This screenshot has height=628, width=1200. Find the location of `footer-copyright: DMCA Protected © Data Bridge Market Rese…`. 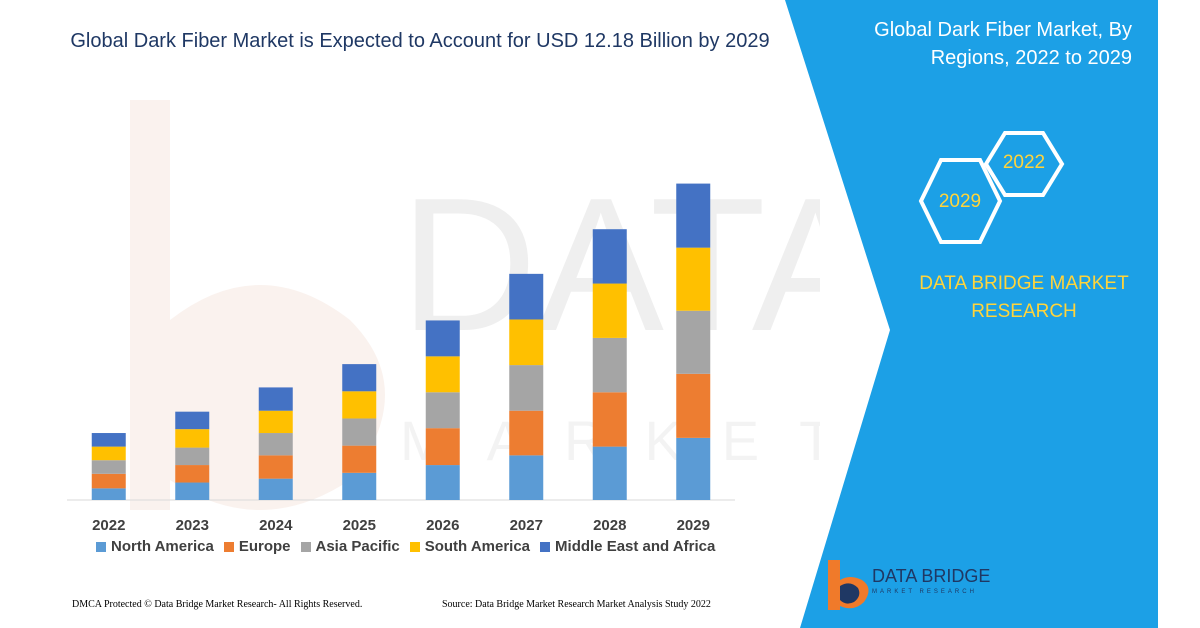

footer-copyright: DMCA Protected © Data Bridge Market Rese… is located at coordinates (217, 604).